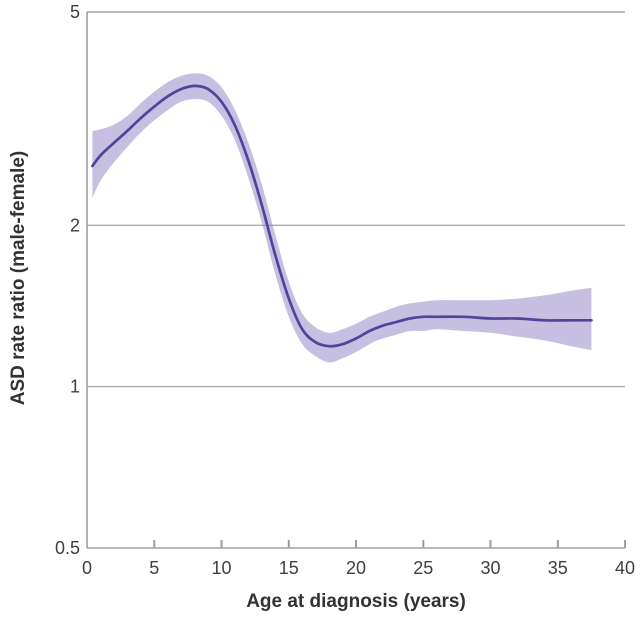 The image size is (642, 628). What do you see at coordinates (75, 12) in the screenshot?
I see `y-tick-label: 5` at bounding box center [75, 12].